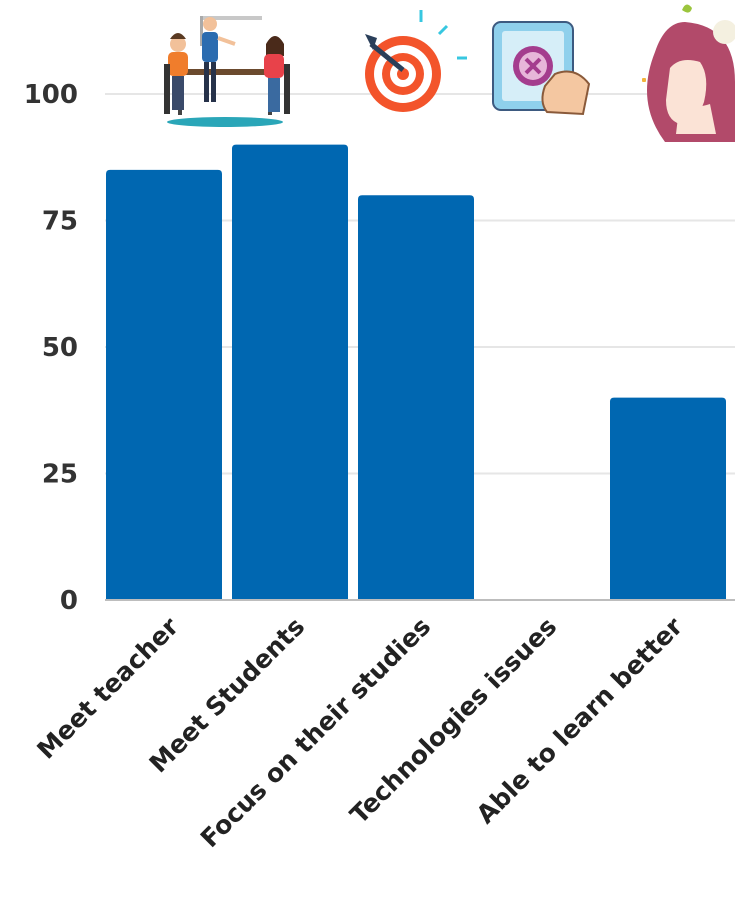 The height and width of the screenshot is (910, 735). Describe the element at coordinates (60, 222) in the screenshot. I see `y-tick-label: 75` at that location.